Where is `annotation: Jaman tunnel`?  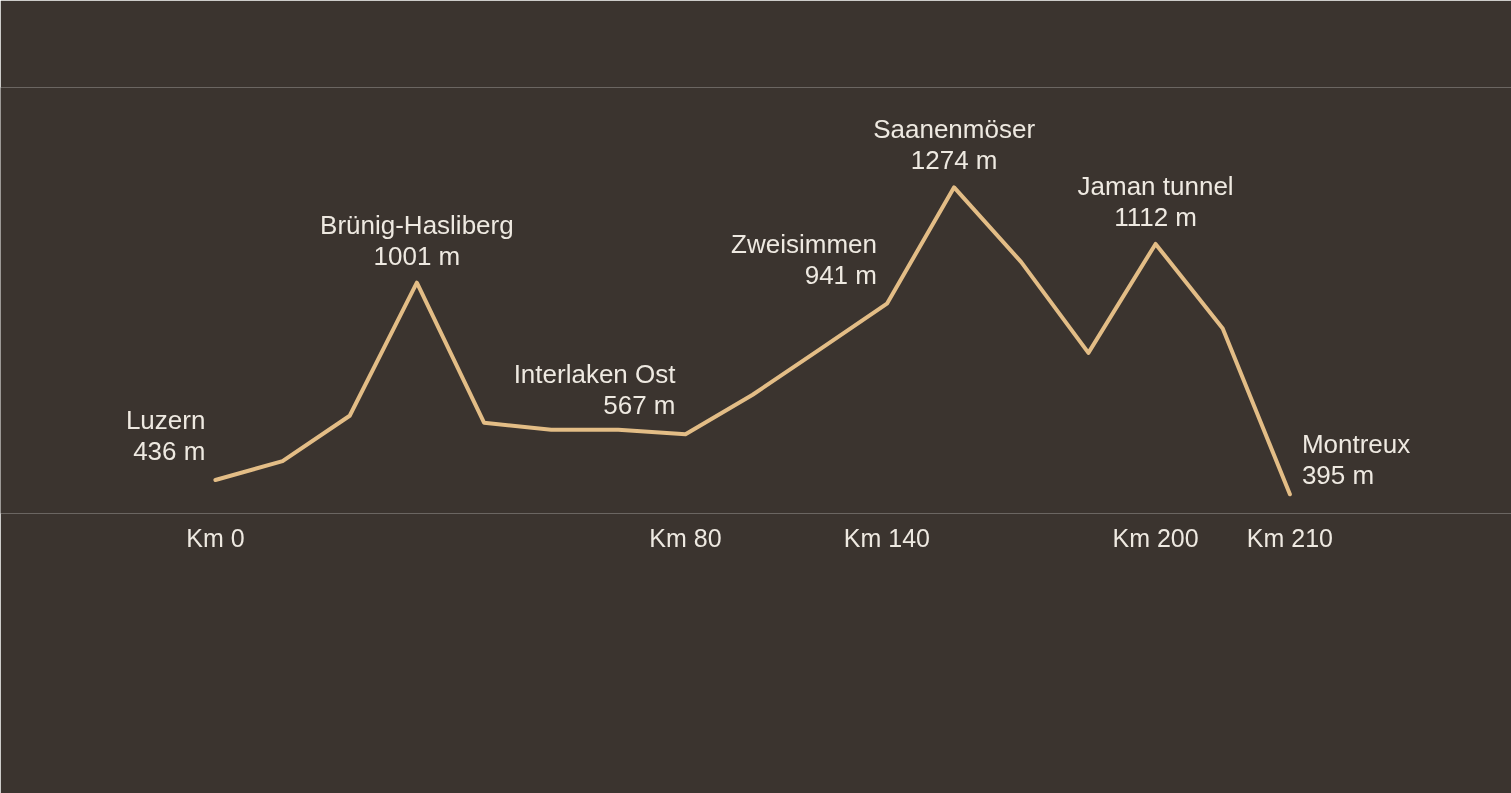
annotation: Jaman tunnel is located at coordinates (1155, 185).